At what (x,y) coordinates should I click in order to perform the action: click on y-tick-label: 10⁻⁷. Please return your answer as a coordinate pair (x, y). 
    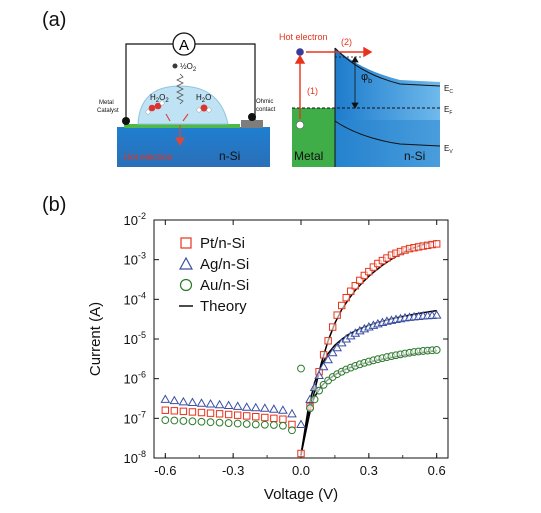
    Looking at the image, I should click on (135, 417).